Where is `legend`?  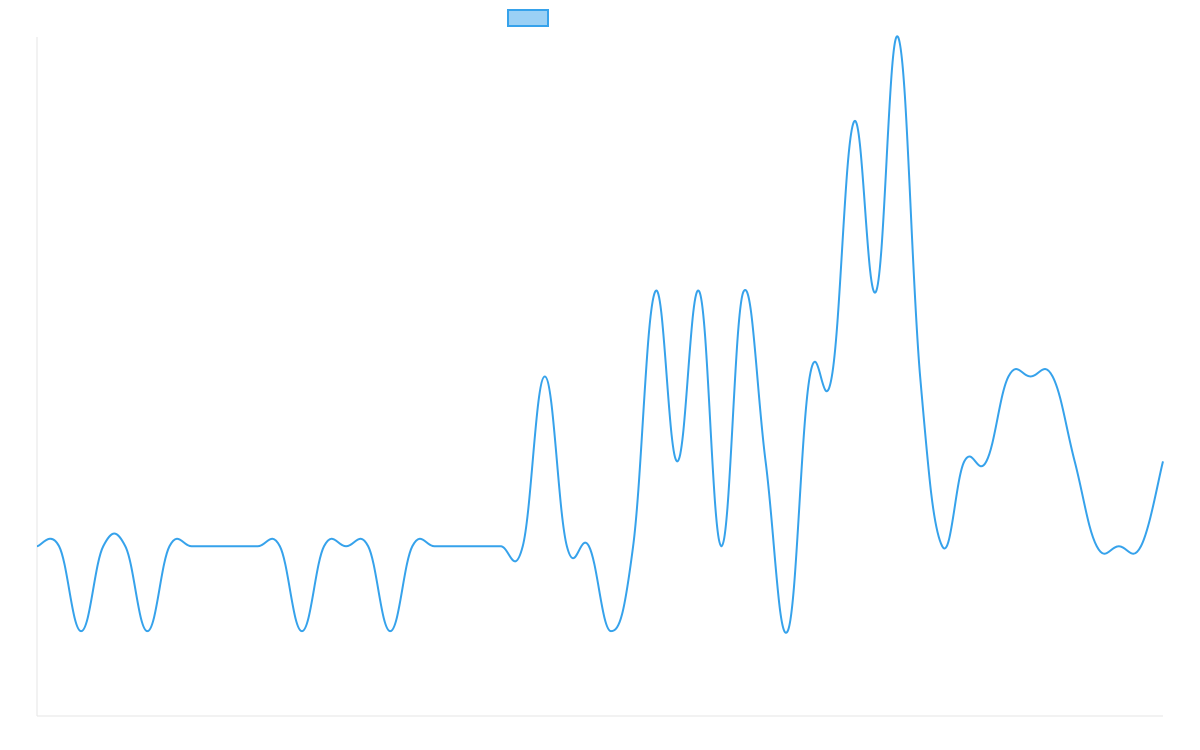 legend is located at coordinates (528, 18).